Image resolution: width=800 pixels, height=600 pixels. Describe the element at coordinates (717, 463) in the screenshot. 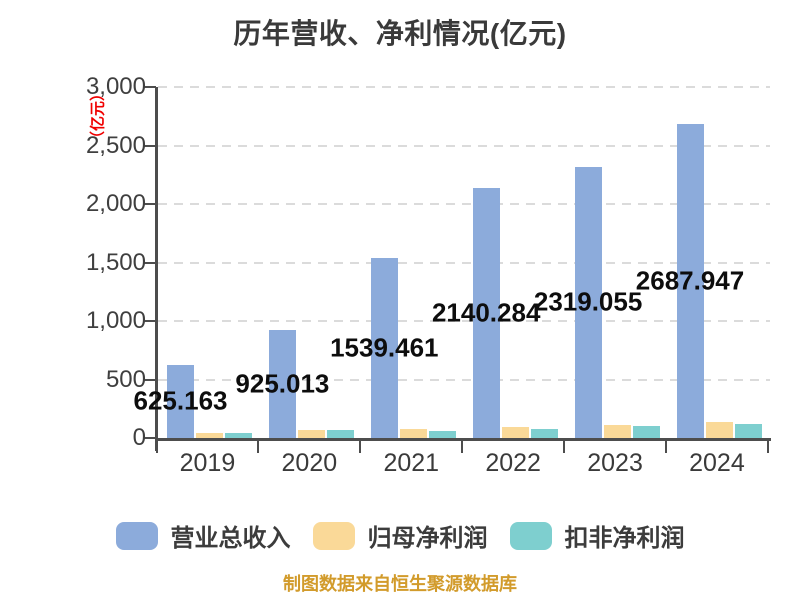

I see `x-axis-tick-label: 2024` at that location.